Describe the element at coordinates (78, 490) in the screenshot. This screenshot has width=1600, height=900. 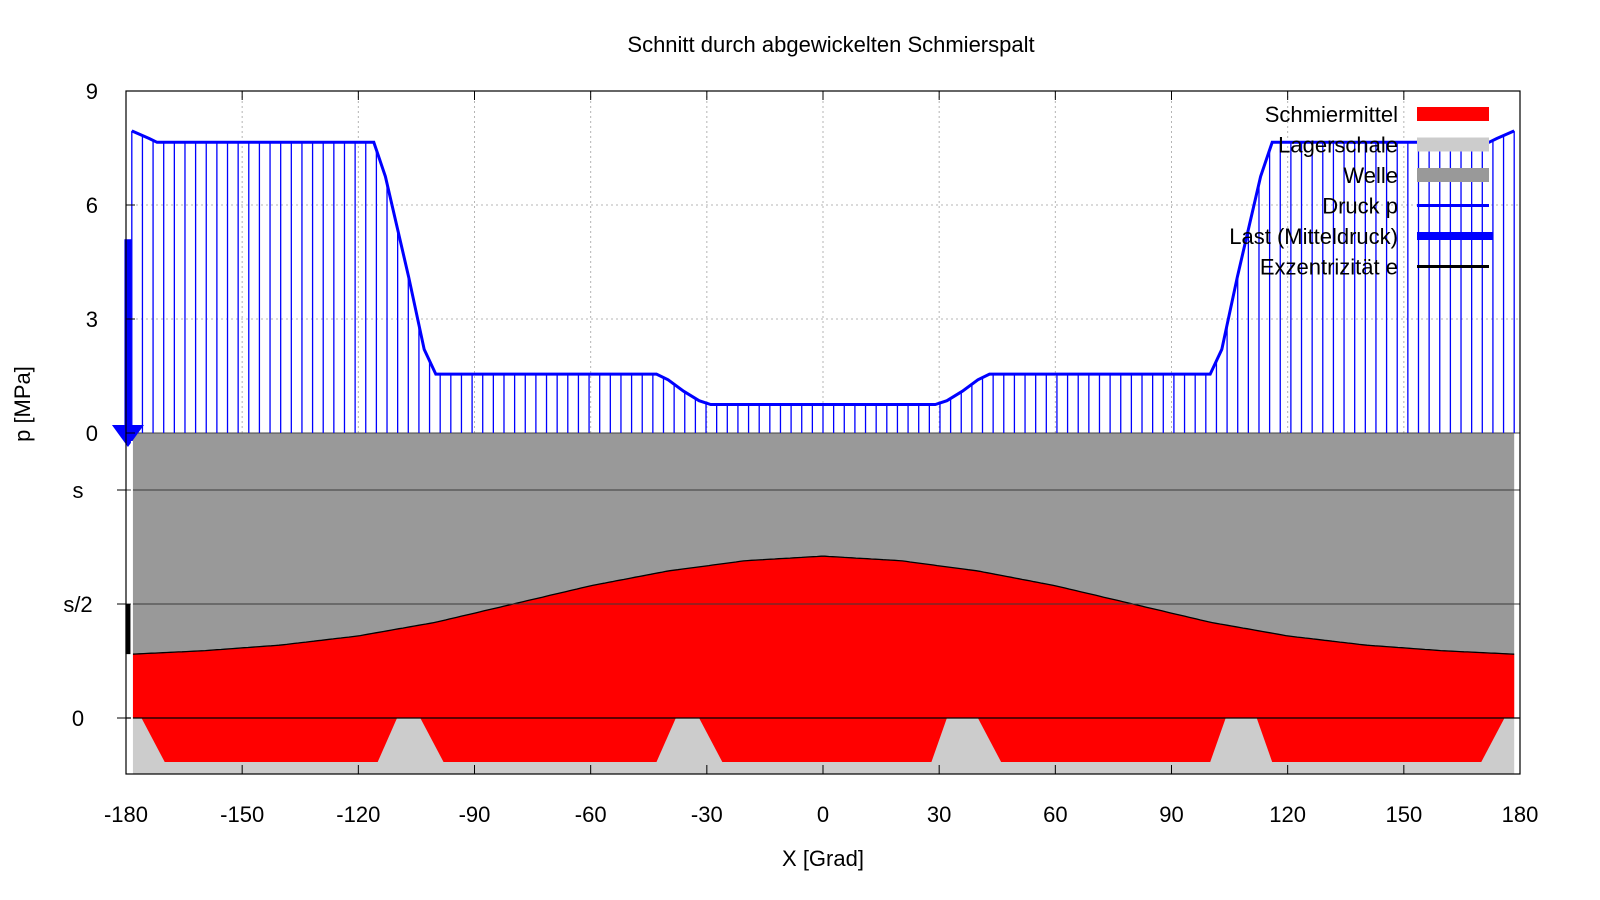
I see `gap-tick-label: s` at that location.